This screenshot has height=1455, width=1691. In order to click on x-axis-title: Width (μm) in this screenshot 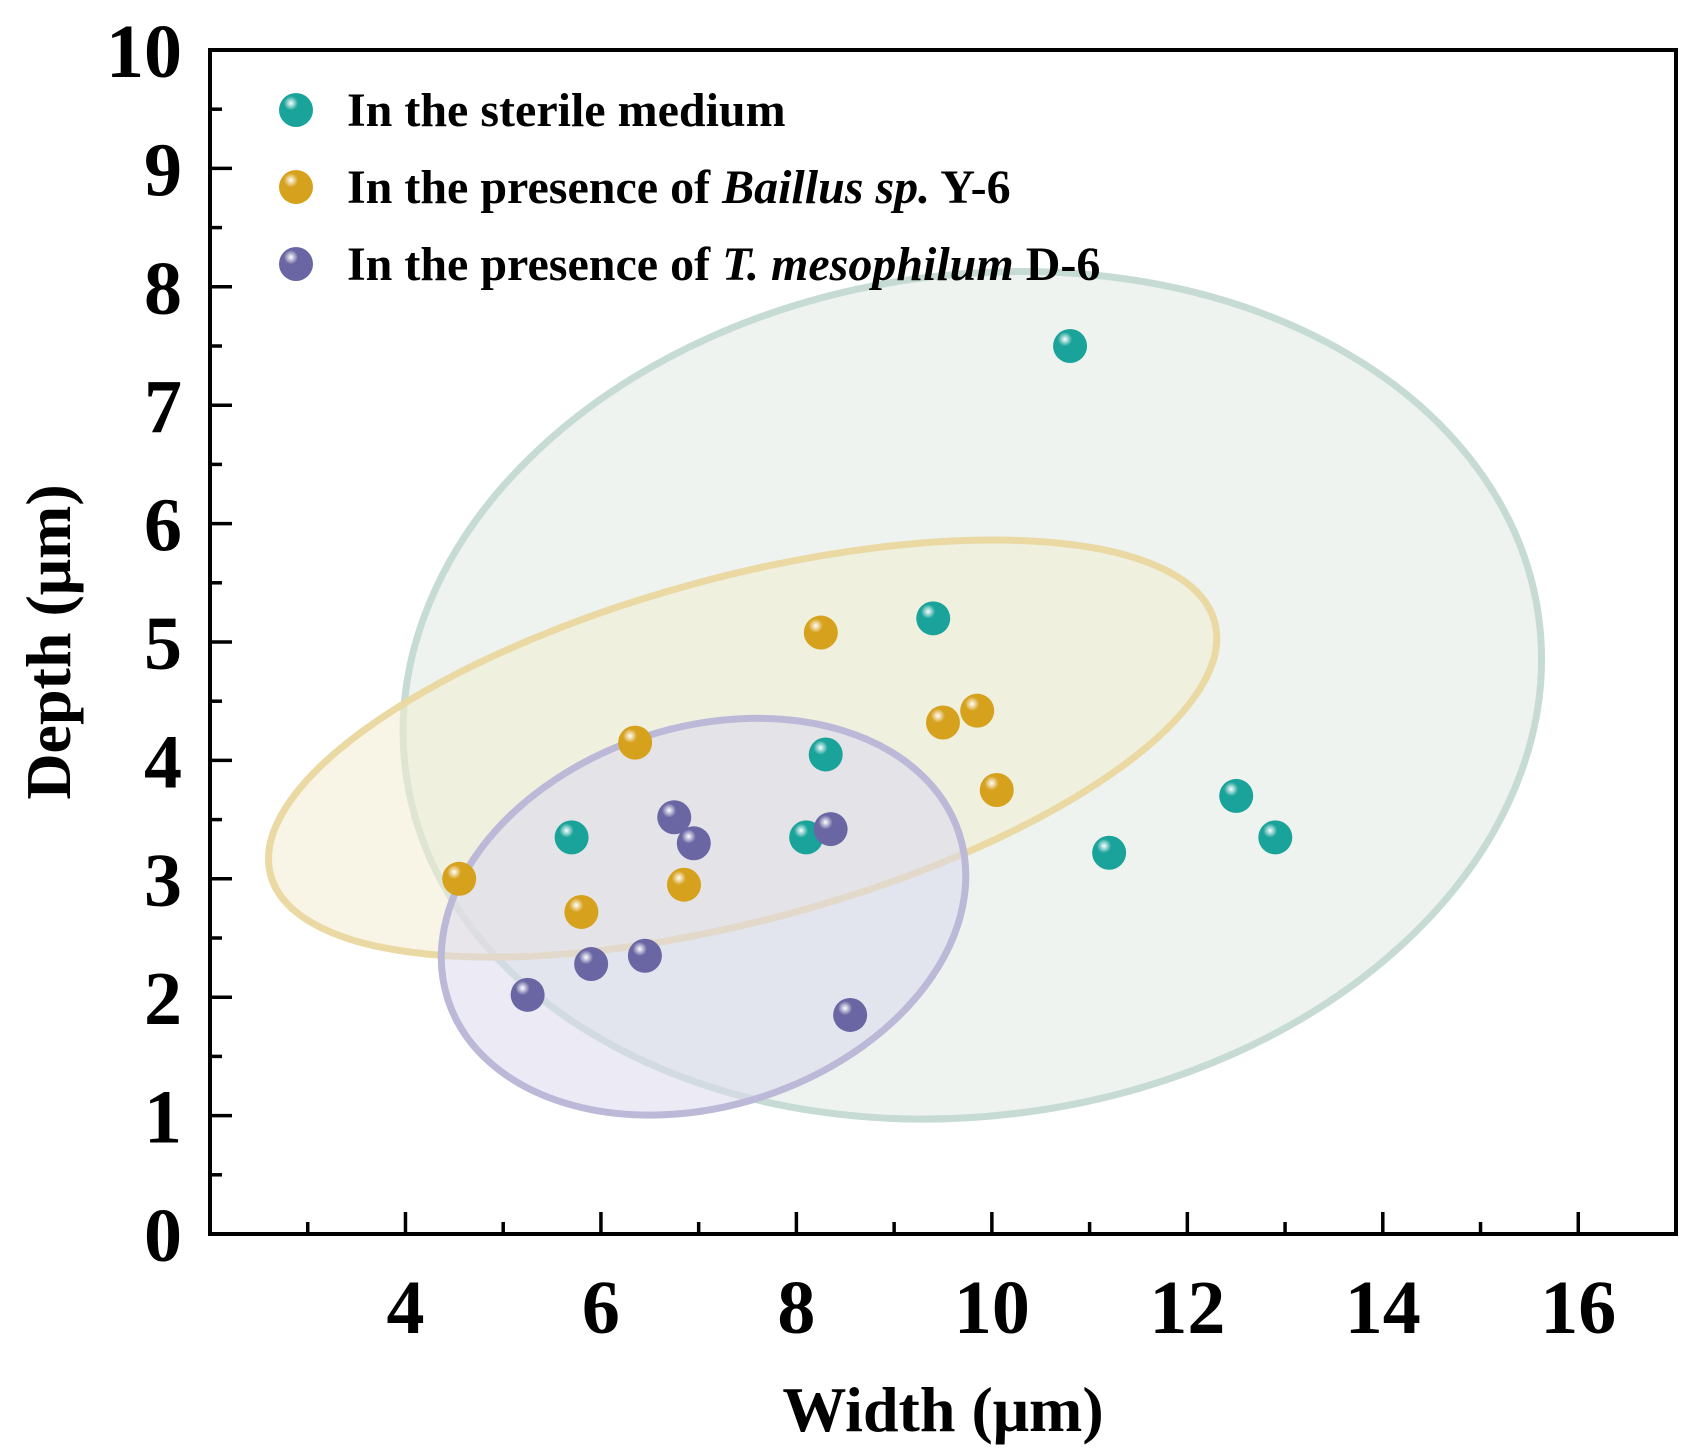, I will do `click(942, 1409)`.